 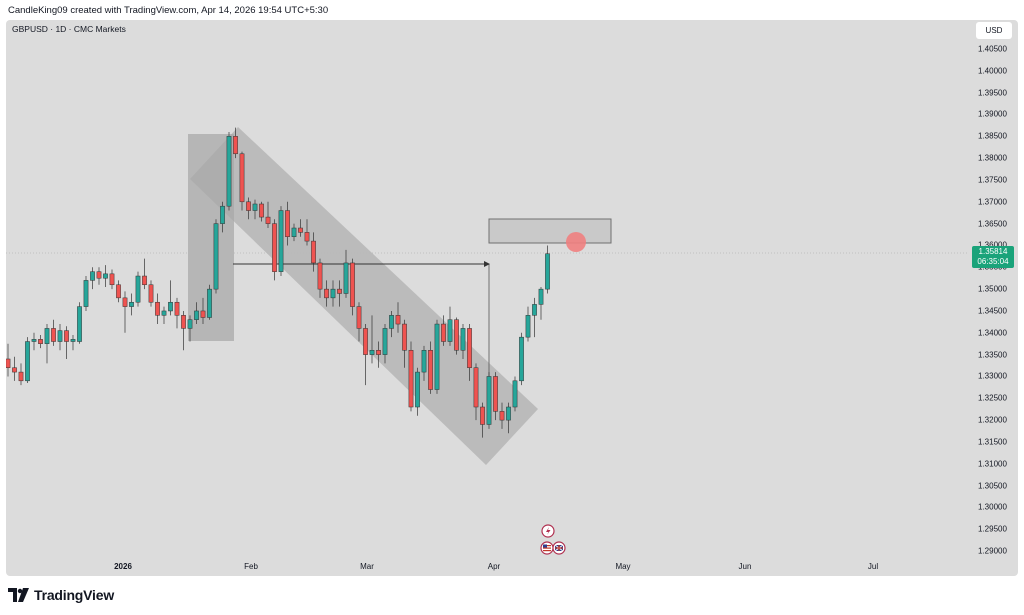 I want to click on symbol-info: GBPUSD · 1D · CMC Markets, so click(x=69, y=29).